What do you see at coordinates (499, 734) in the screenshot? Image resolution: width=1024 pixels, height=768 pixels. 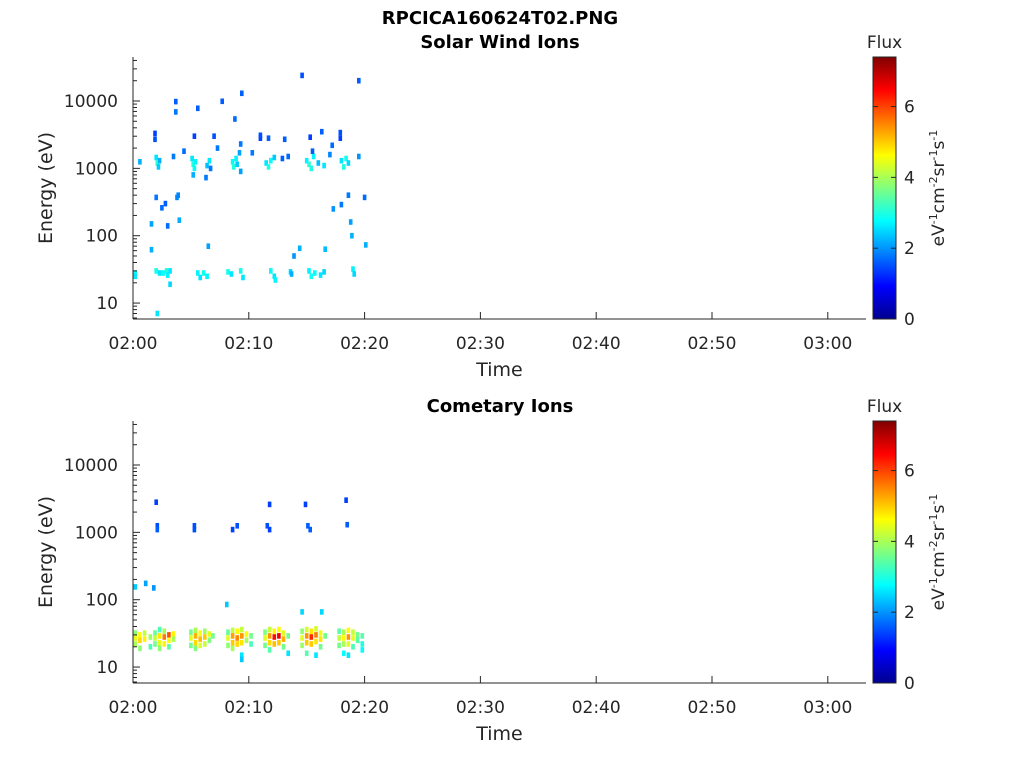 I see `x-axis-label: Time` at bounding box center [499, 734].